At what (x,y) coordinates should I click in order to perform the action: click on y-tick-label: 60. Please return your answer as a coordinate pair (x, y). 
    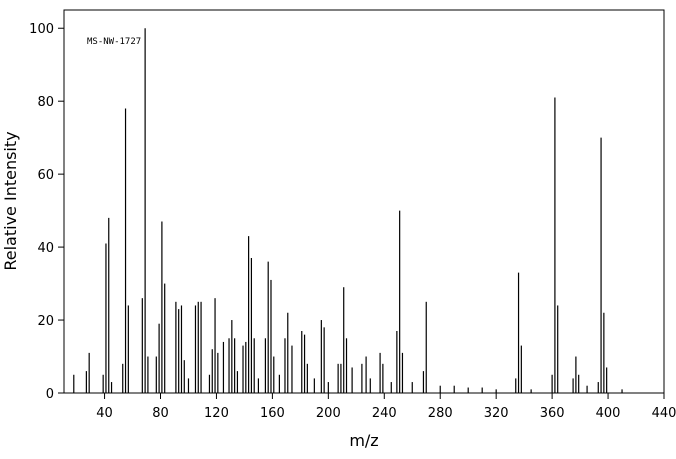
    Looking at the image, I should click on (45, 175).